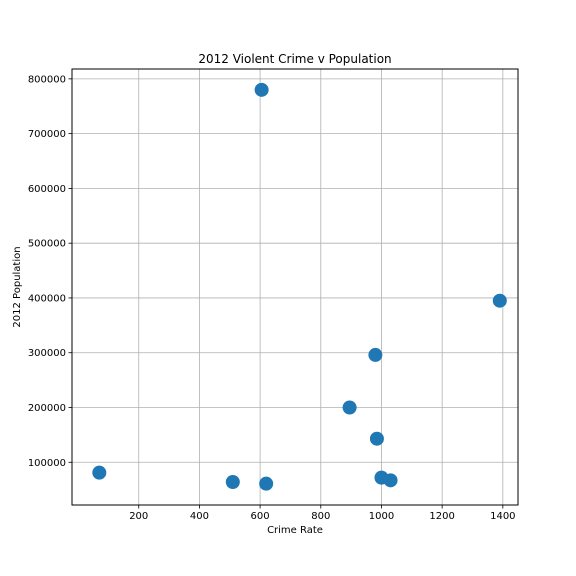 The width and height of the screenshot is (576, 576). I want to click on y-axis-label: 2012 Population, so click(17, 286).